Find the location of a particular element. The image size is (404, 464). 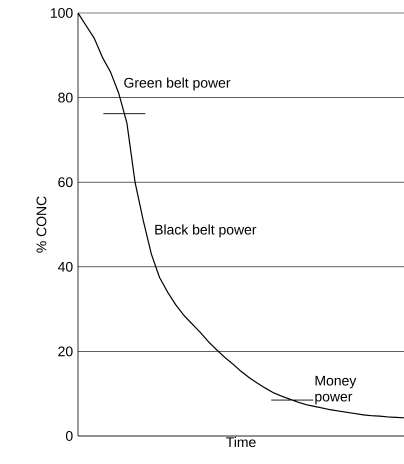

y-tick-label: 60 is located at coordinates (65, 182).